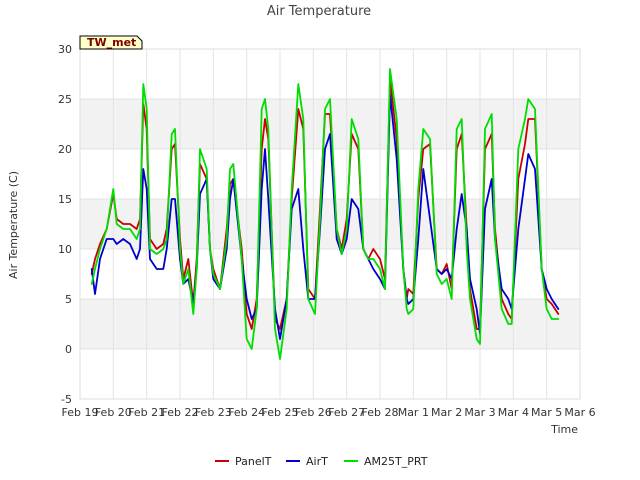 The image size is (640, 480). I want to click on x-tick-label: Mar 2, so click(446, 412).